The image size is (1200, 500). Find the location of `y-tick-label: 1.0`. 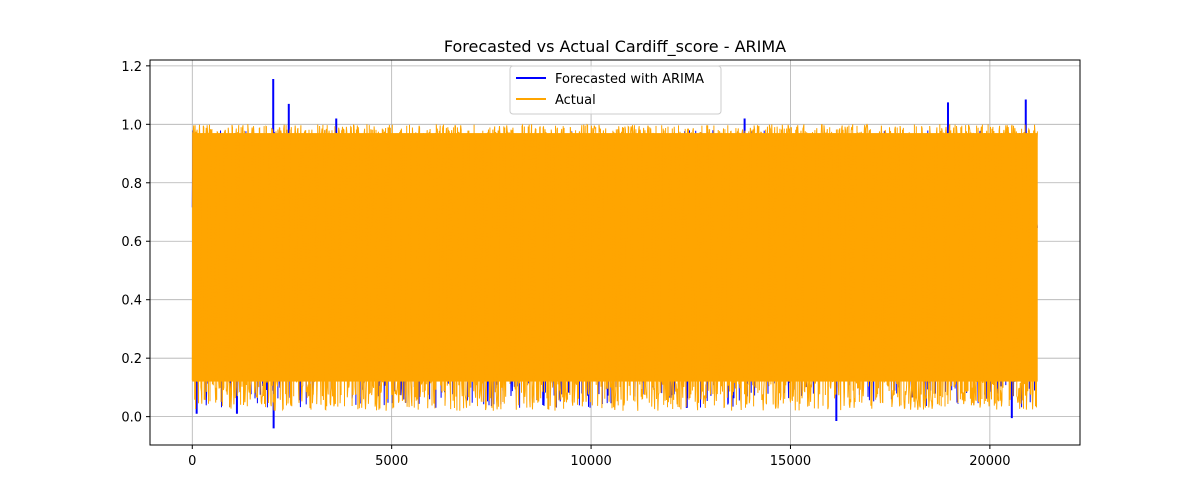

y-tick-label: 1.0 is located at coordinates (131, 125).